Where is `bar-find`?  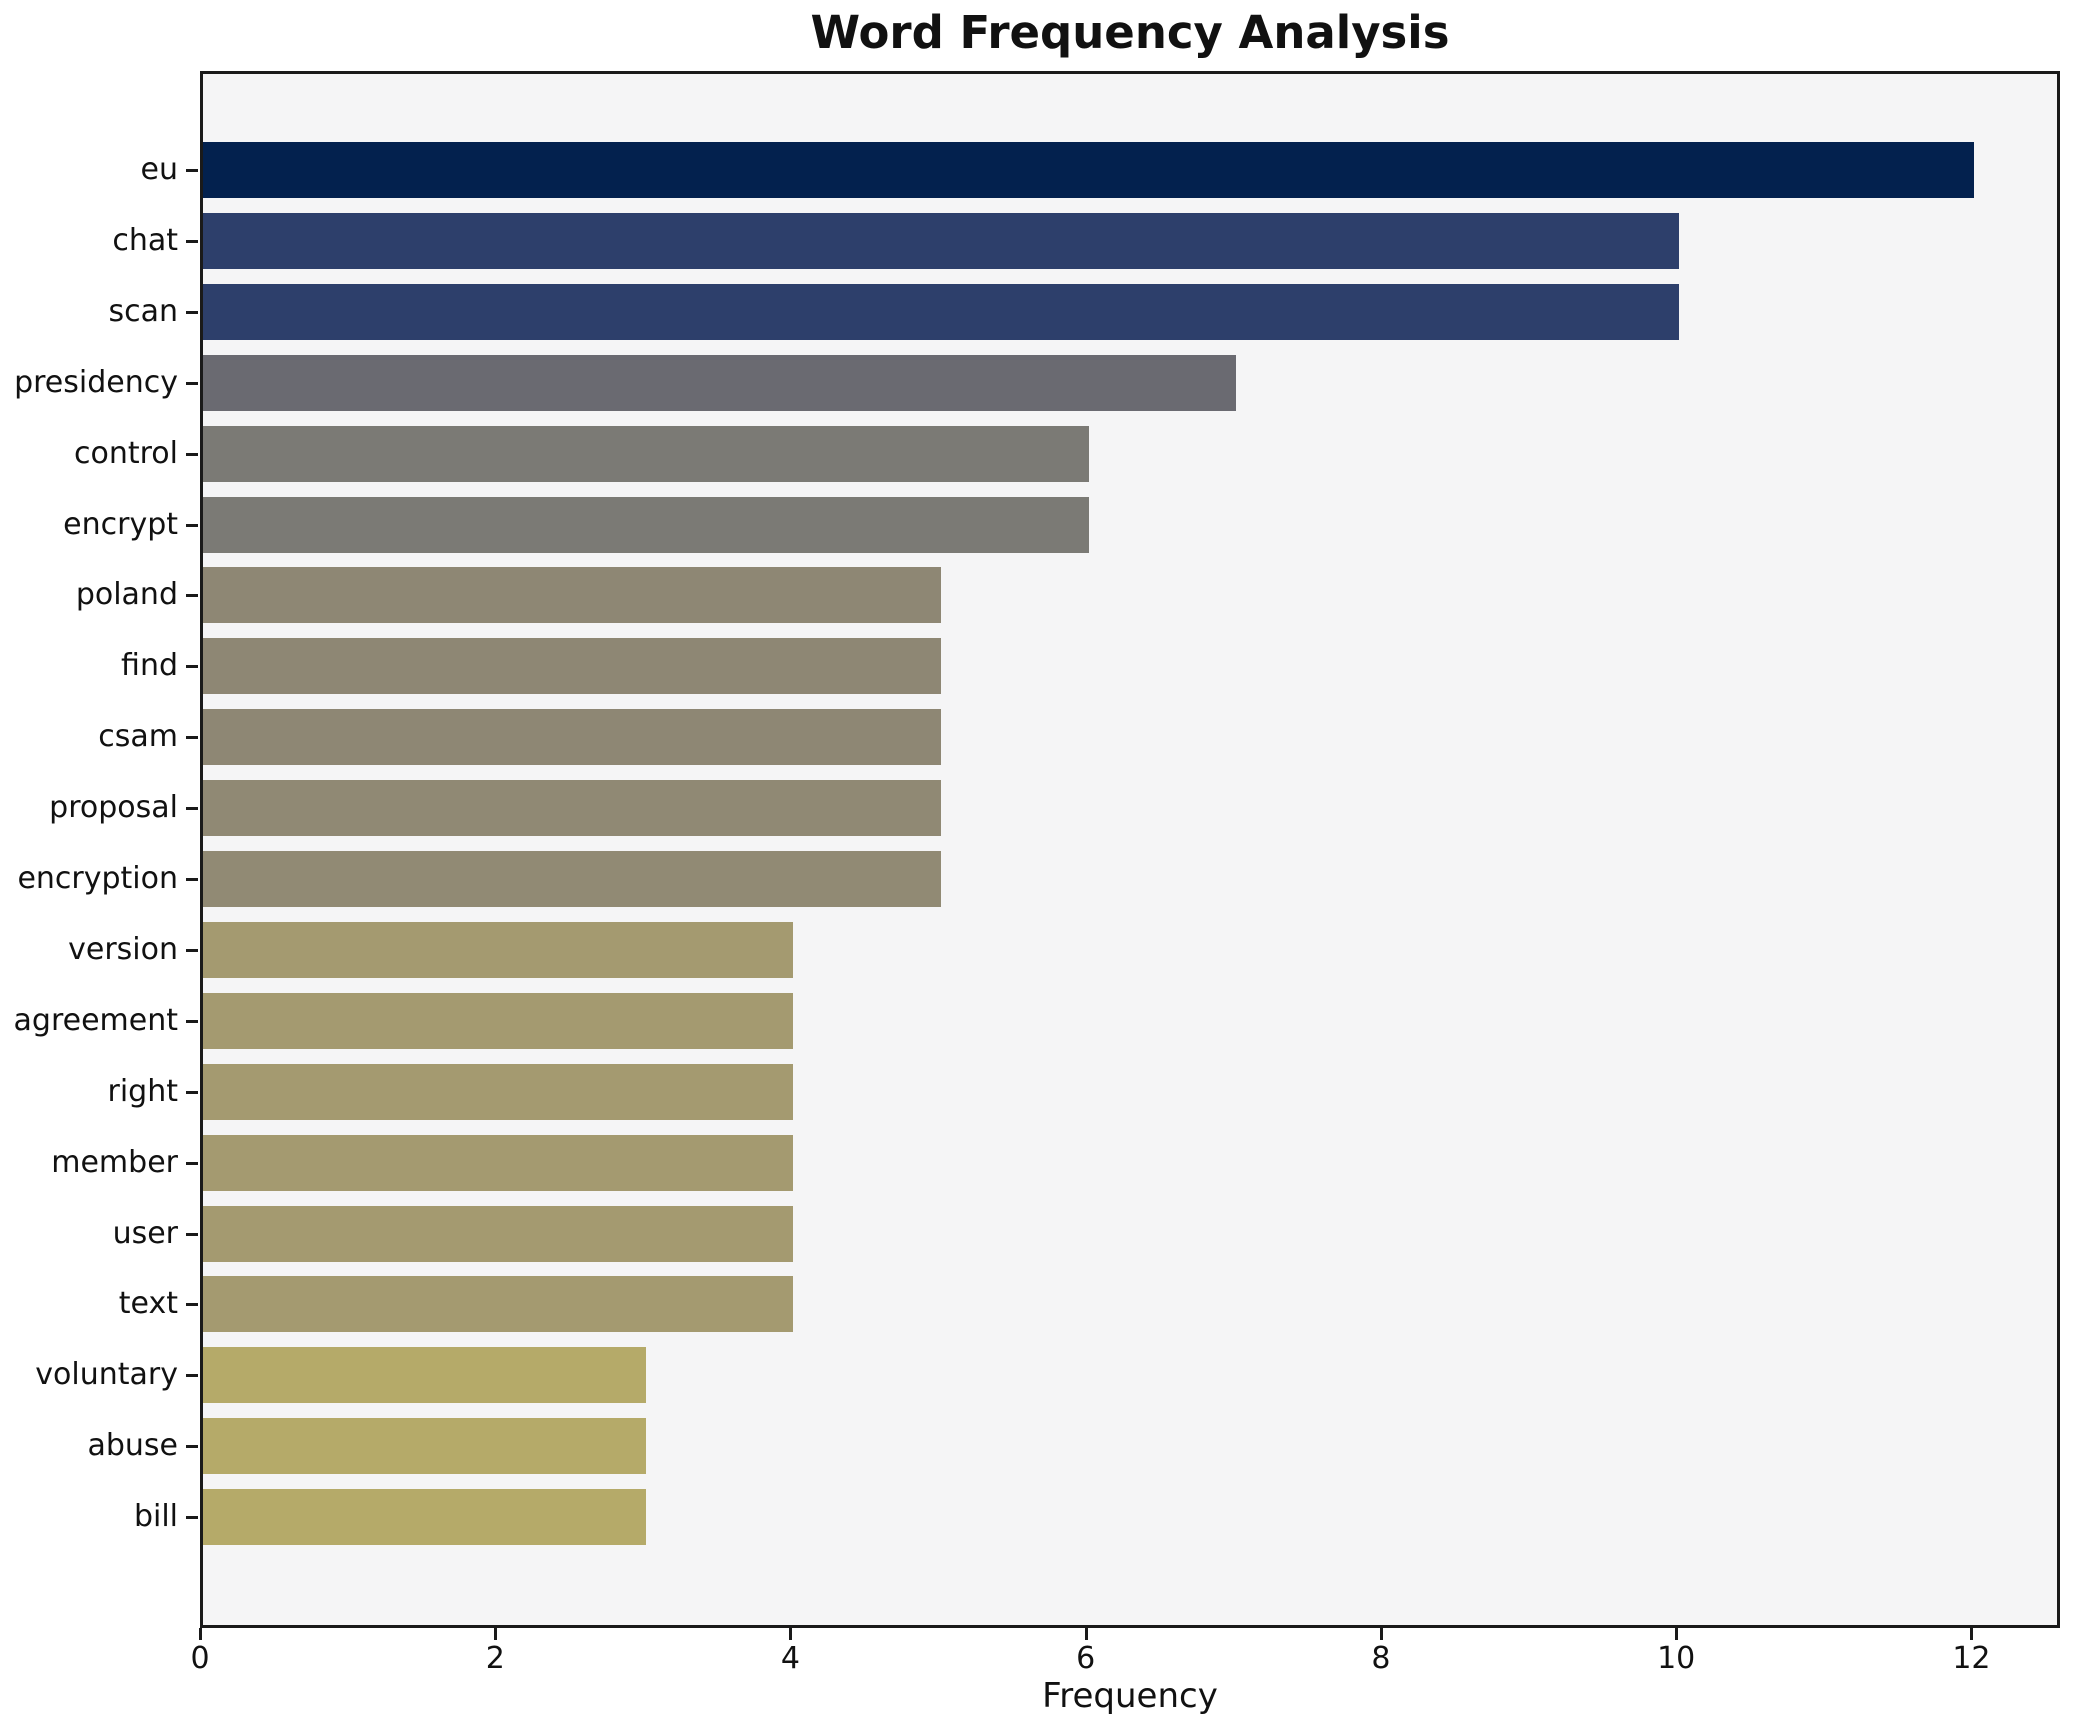
bar-find is located at coordinates (572, 666).